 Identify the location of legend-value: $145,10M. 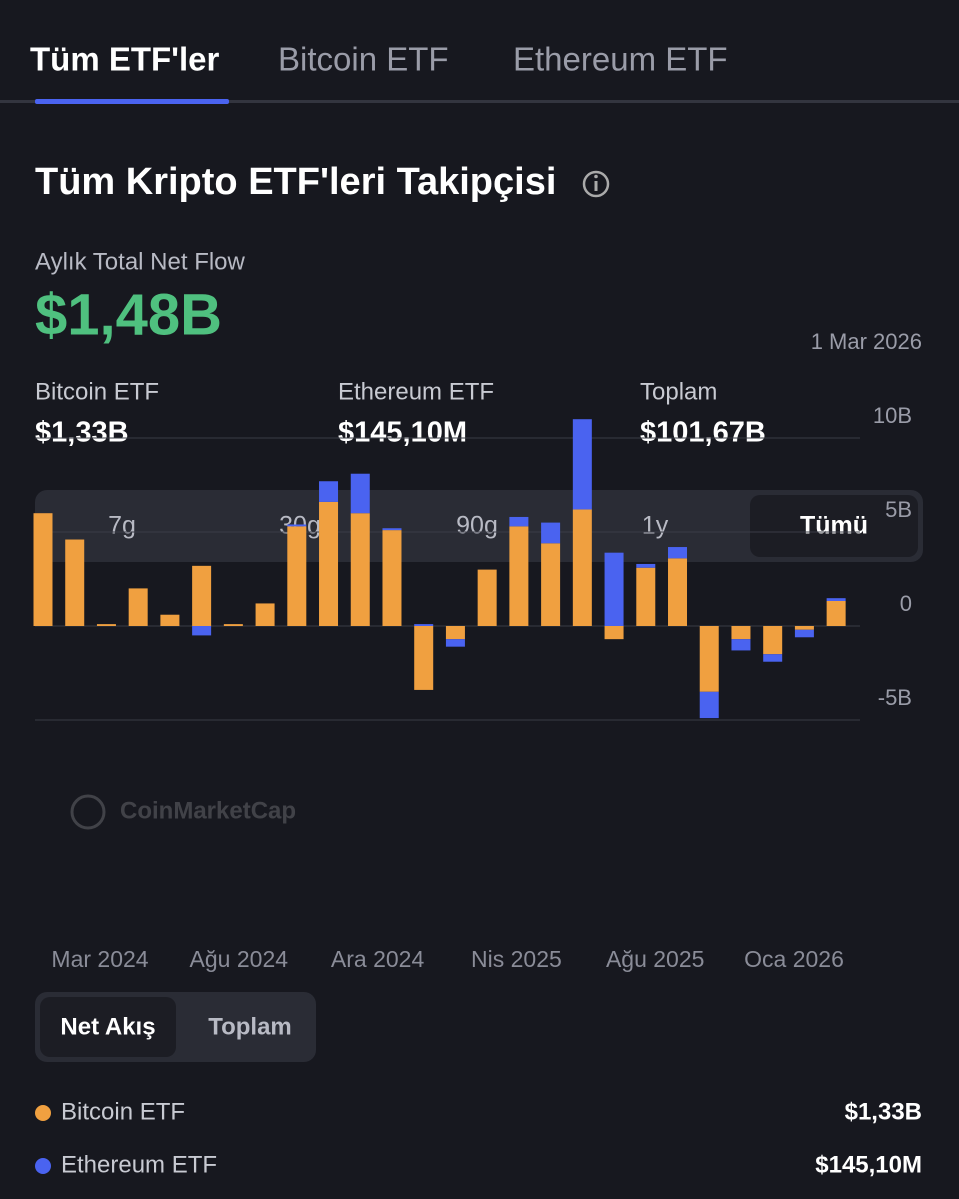
(868, 1164).